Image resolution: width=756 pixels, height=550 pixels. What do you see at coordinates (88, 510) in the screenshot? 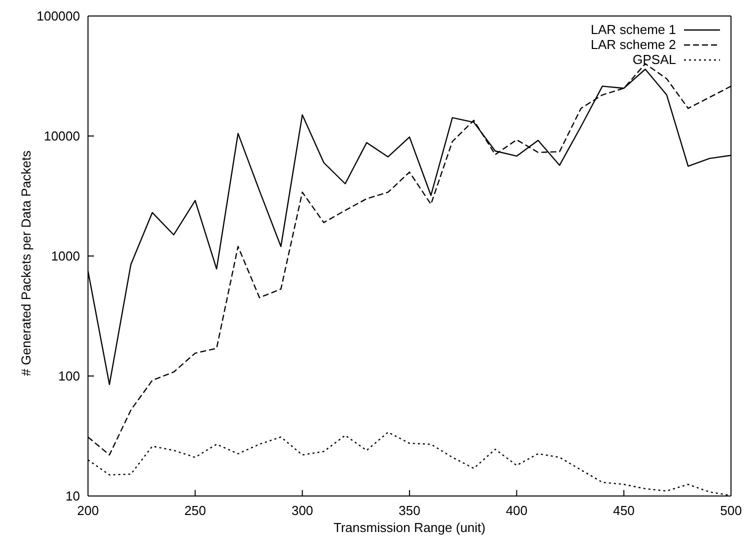
I see `x-tick-label: 200` at bounding box center [88, 510].